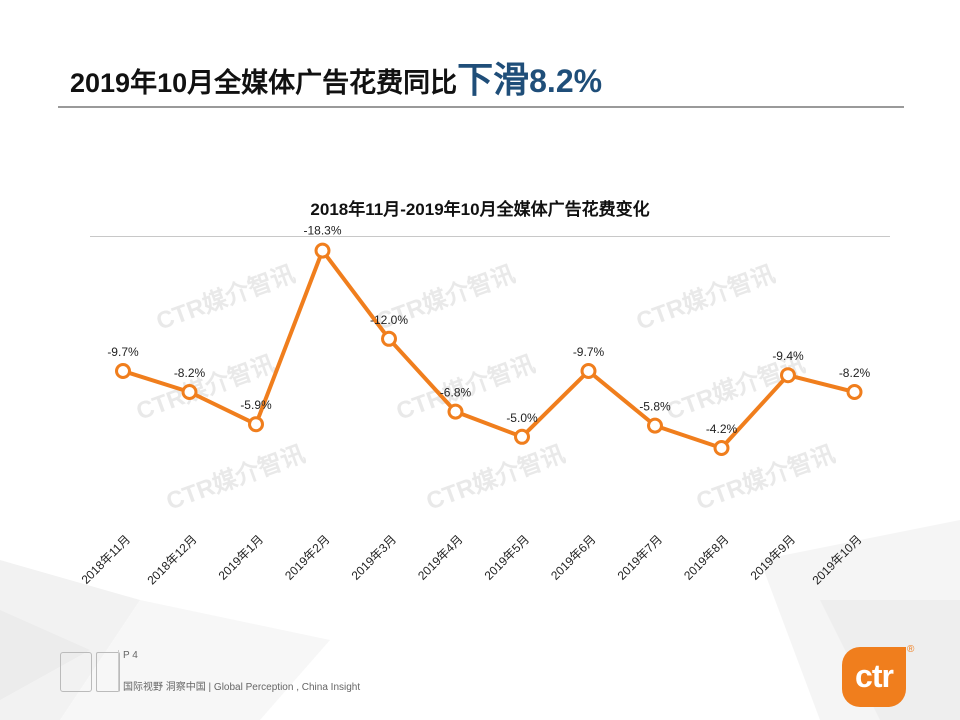  Describe the element at coordinates (481, 107) in the screenshot. I see `title-divider` at that location.